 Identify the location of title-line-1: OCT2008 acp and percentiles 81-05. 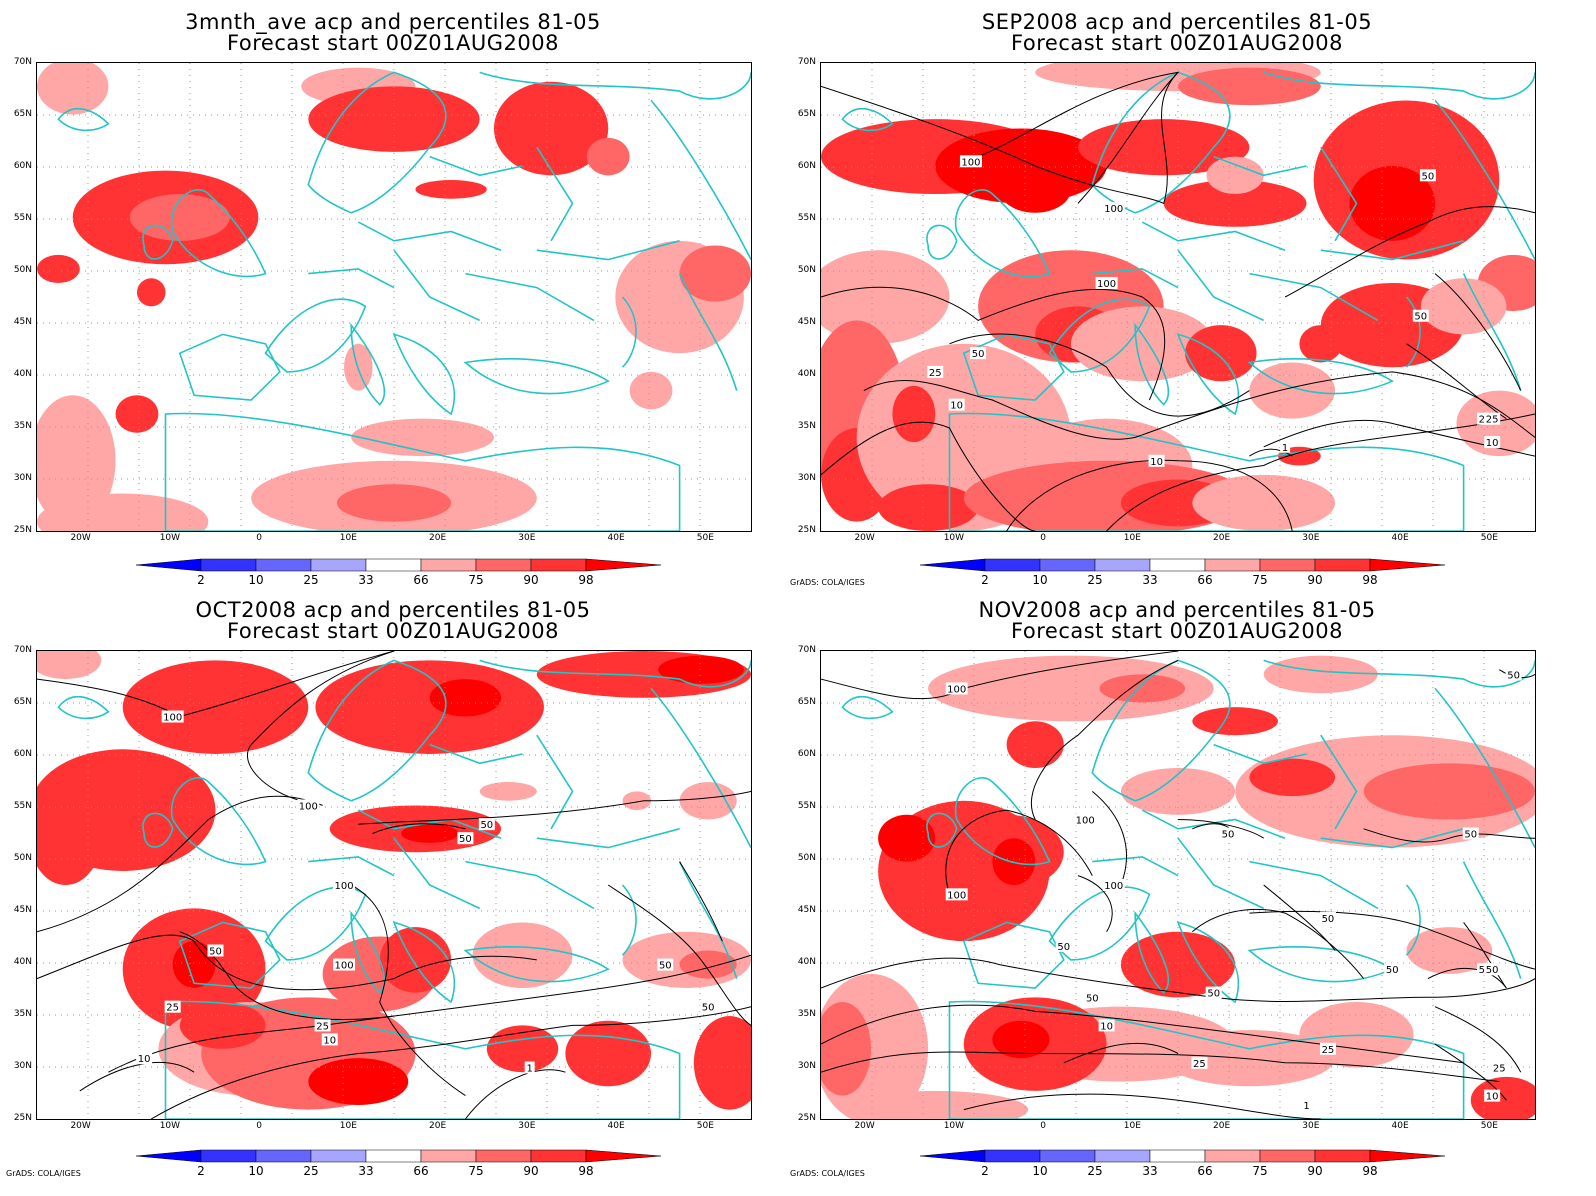
(393, 610).